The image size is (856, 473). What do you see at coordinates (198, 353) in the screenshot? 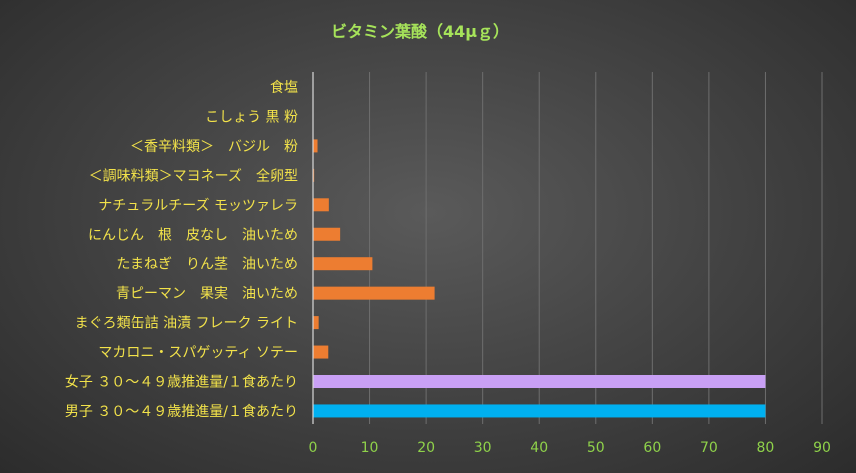
I see `category-label: マカロニ・スパゲッティ ソテー` at bounding box center [198, 353].